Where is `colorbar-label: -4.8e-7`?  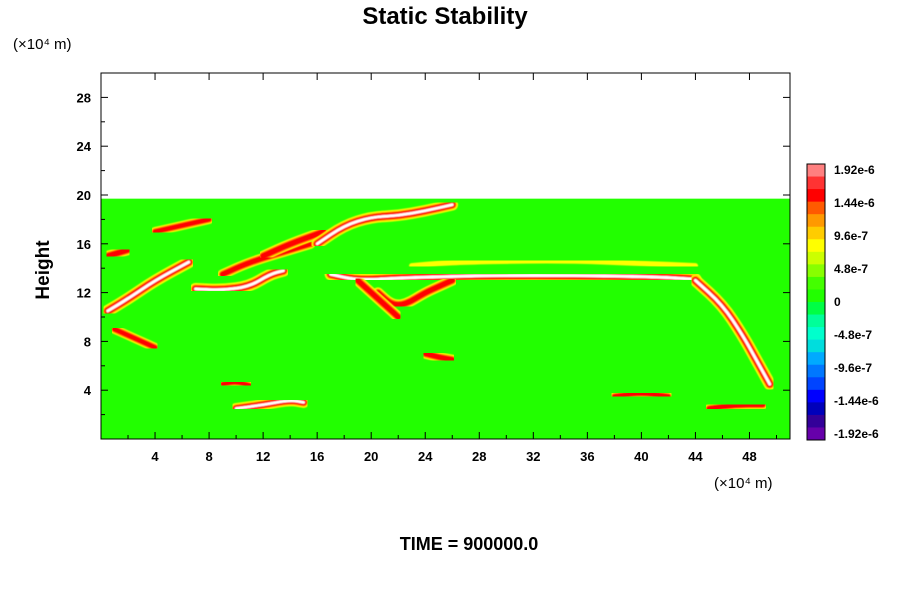
colorbar-label: -4.8e-7 is located at coordinates (853, 335).